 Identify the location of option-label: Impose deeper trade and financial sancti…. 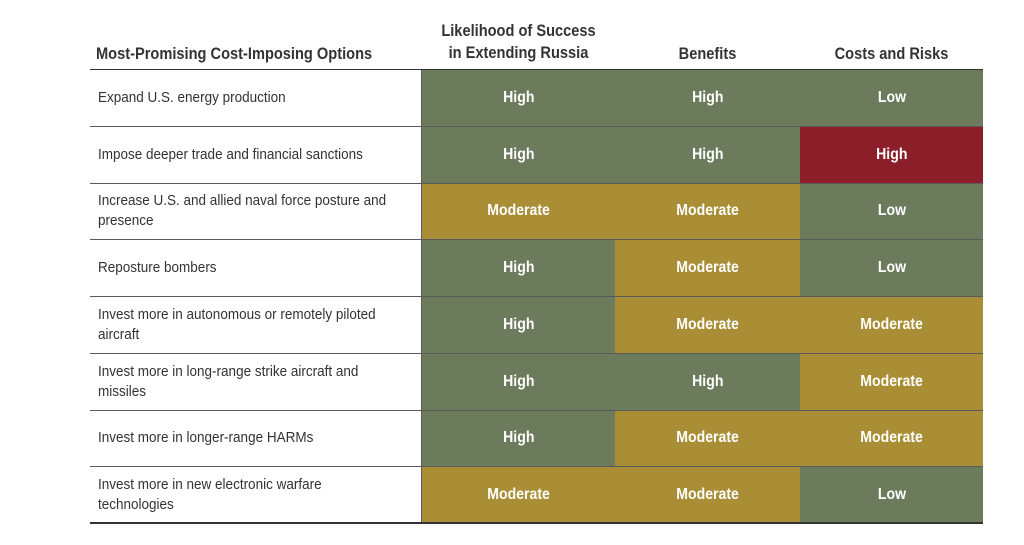
(230, 154).